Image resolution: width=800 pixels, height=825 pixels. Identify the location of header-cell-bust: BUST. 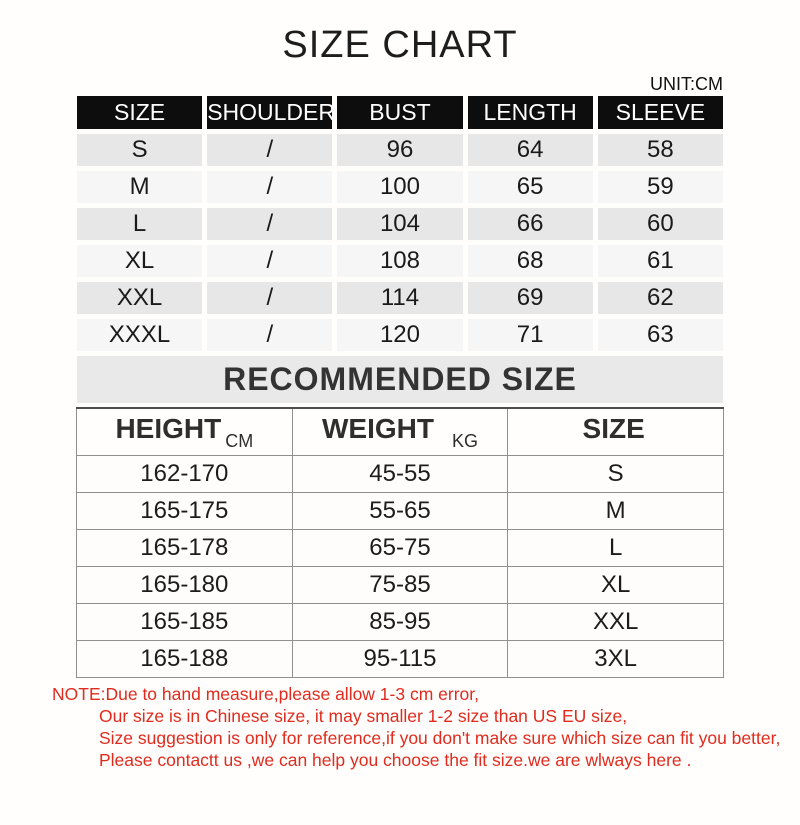
(400, 112).